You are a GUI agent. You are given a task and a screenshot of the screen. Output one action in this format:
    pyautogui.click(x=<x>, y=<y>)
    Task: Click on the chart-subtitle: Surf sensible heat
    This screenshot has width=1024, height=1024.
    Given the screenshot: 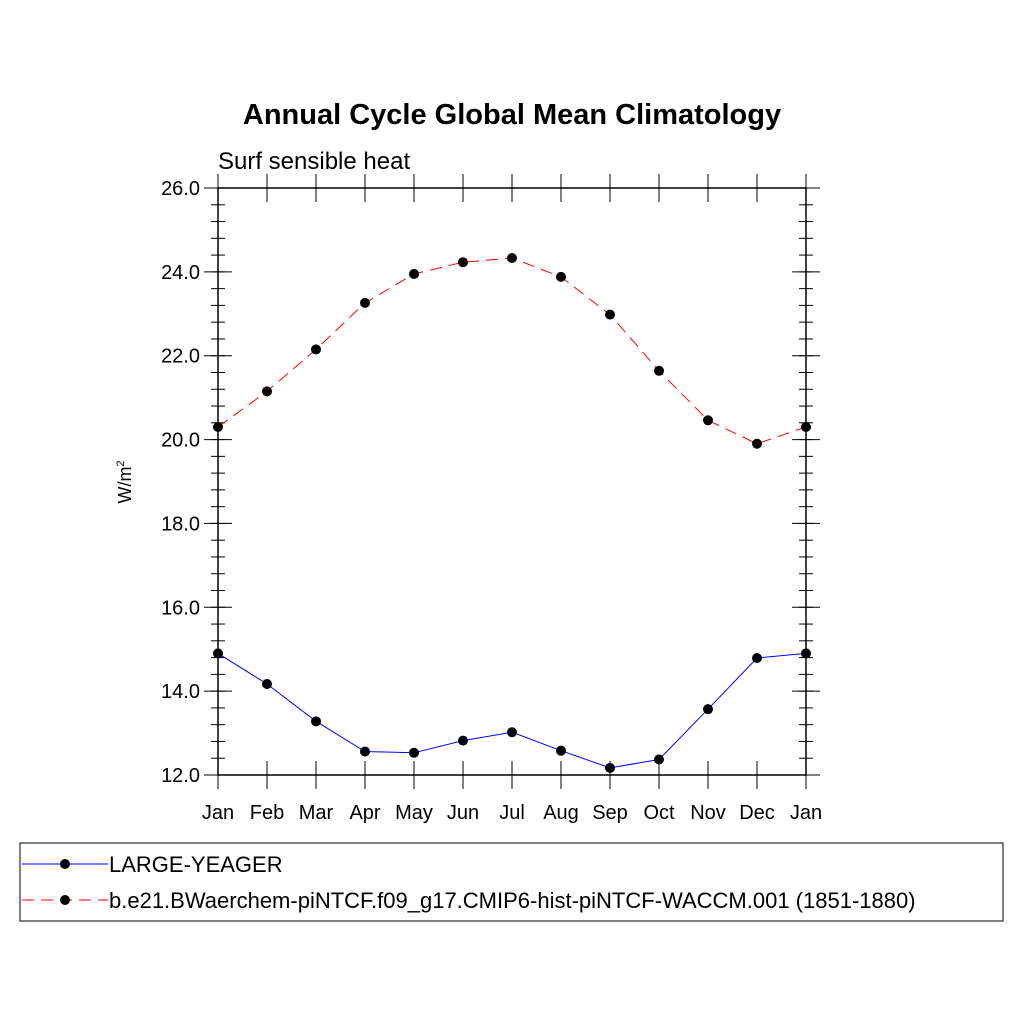 What is the action you would take?
    pyautogui.click(x=314, y=161)
    